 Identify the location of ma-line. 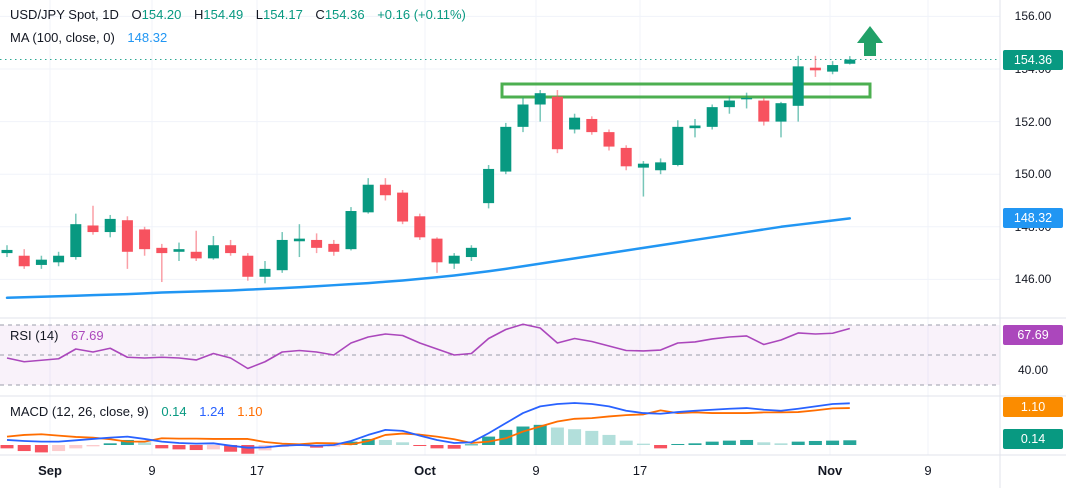
(428, 258).